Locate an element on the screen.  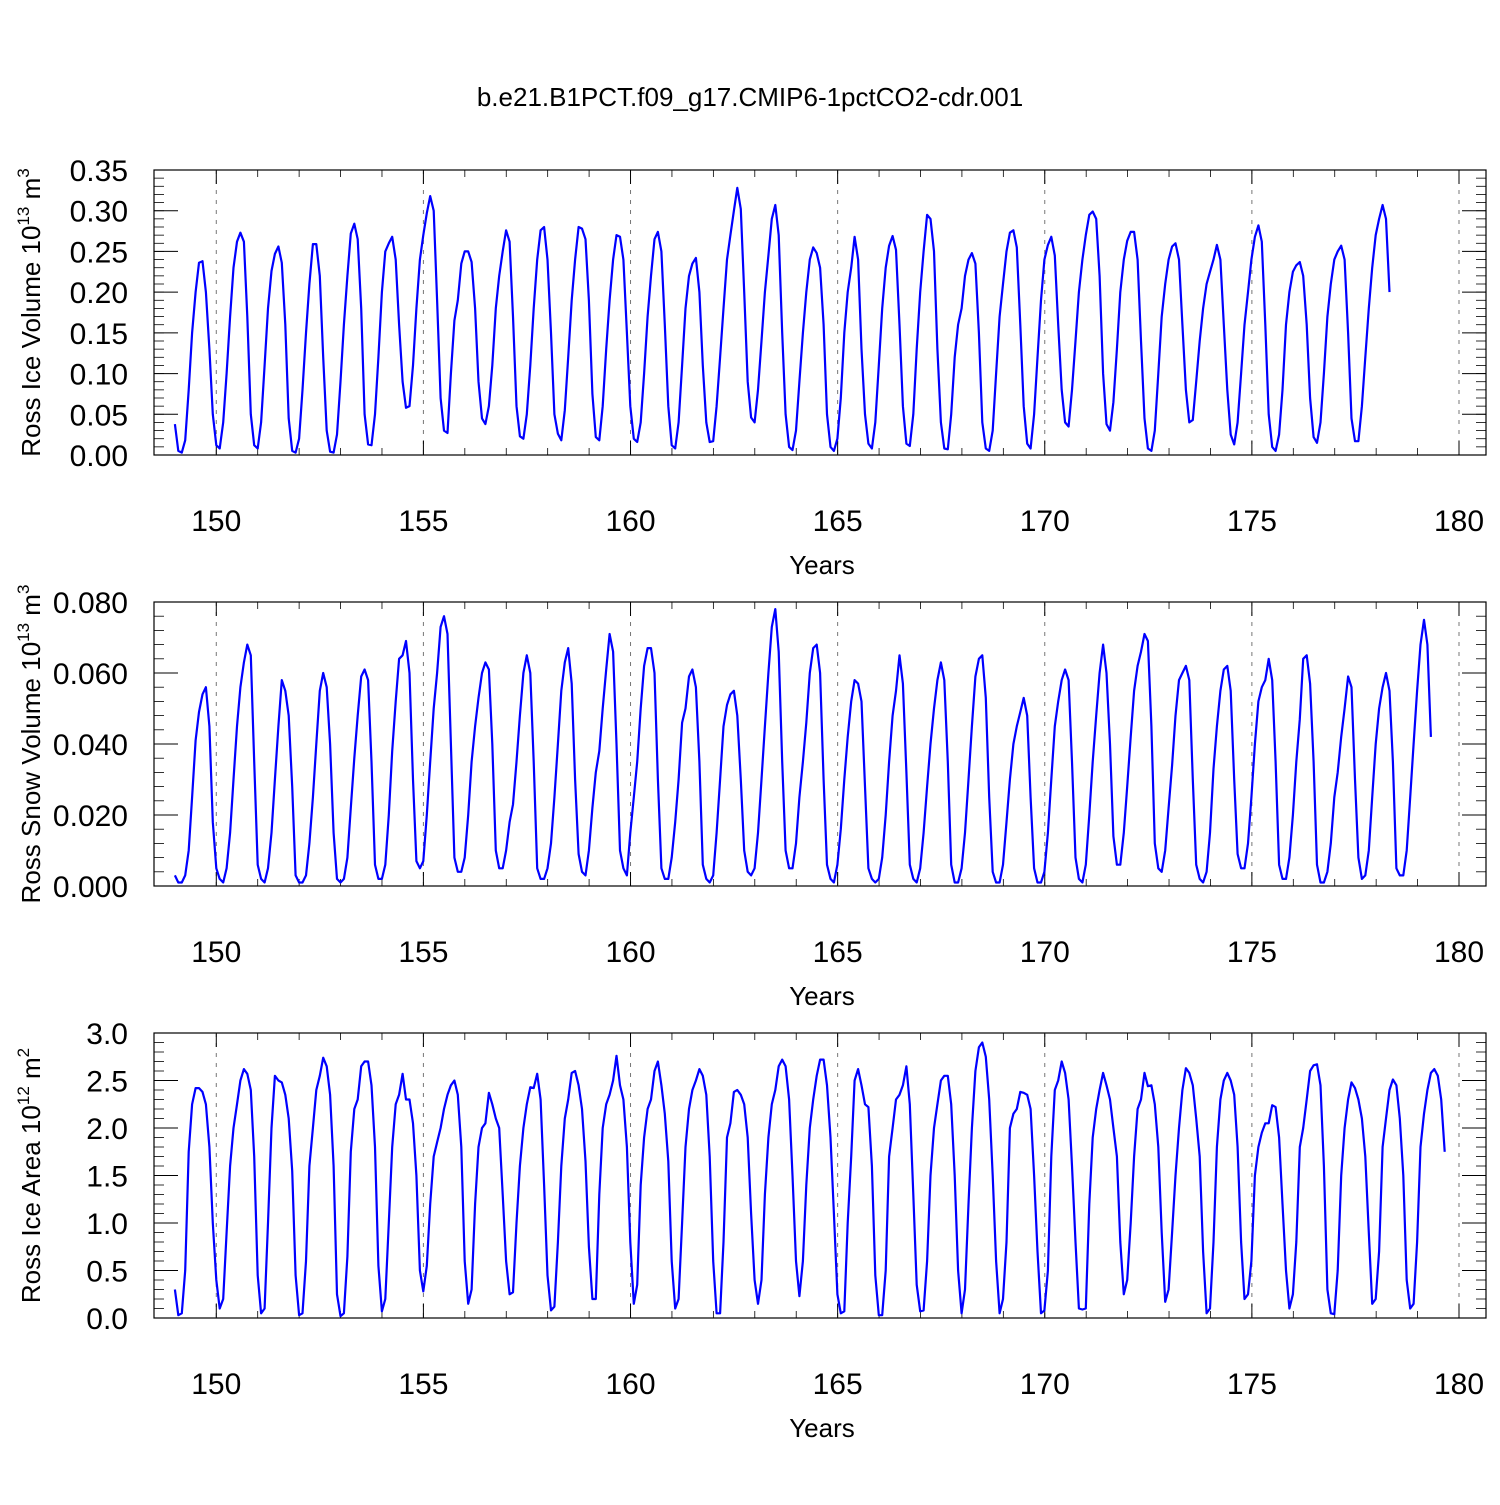
y-tick-label: 0.5 is located at coordinates (107, 1272).